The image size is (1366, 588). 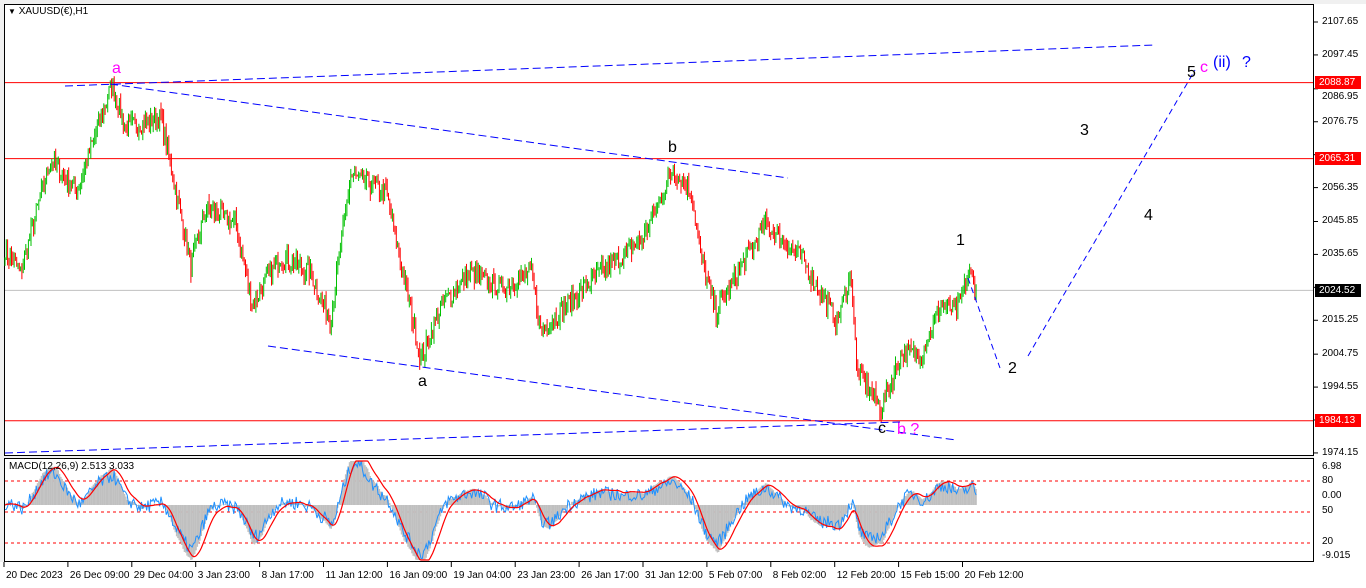 I want to click on time-axis-label: 5 Feb 07:00, so click(x=735, y=575).